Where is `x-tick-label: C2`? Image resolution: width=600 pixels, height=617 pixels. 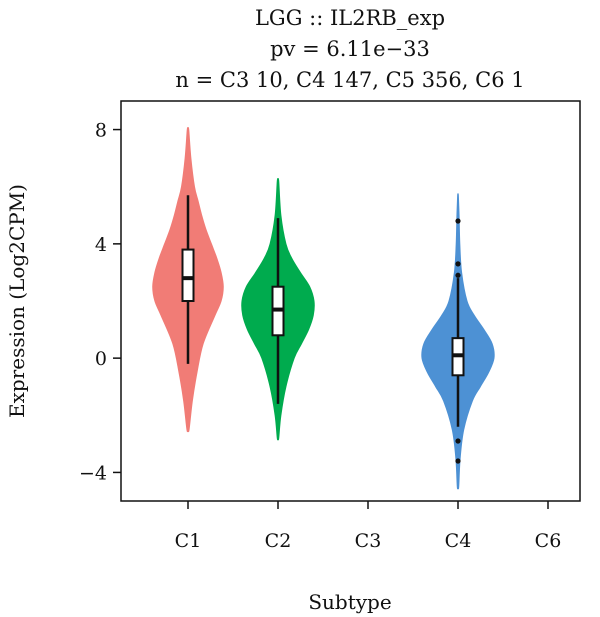
x-tick-label: C2 is located at coordinates (278, 541).